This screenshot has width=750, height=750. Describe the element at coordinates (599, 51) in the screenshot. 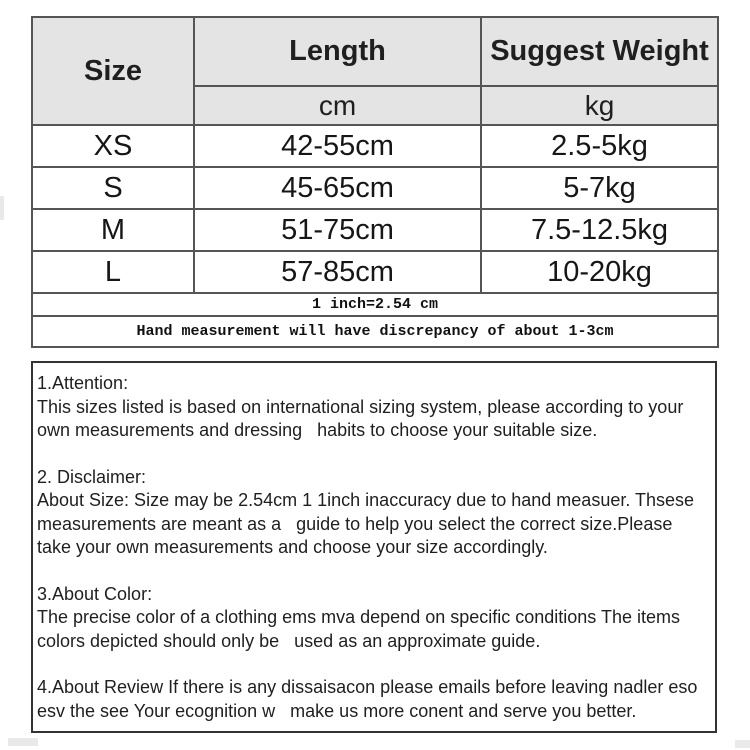

I see `header-weight: Suggest Weight` at that location.